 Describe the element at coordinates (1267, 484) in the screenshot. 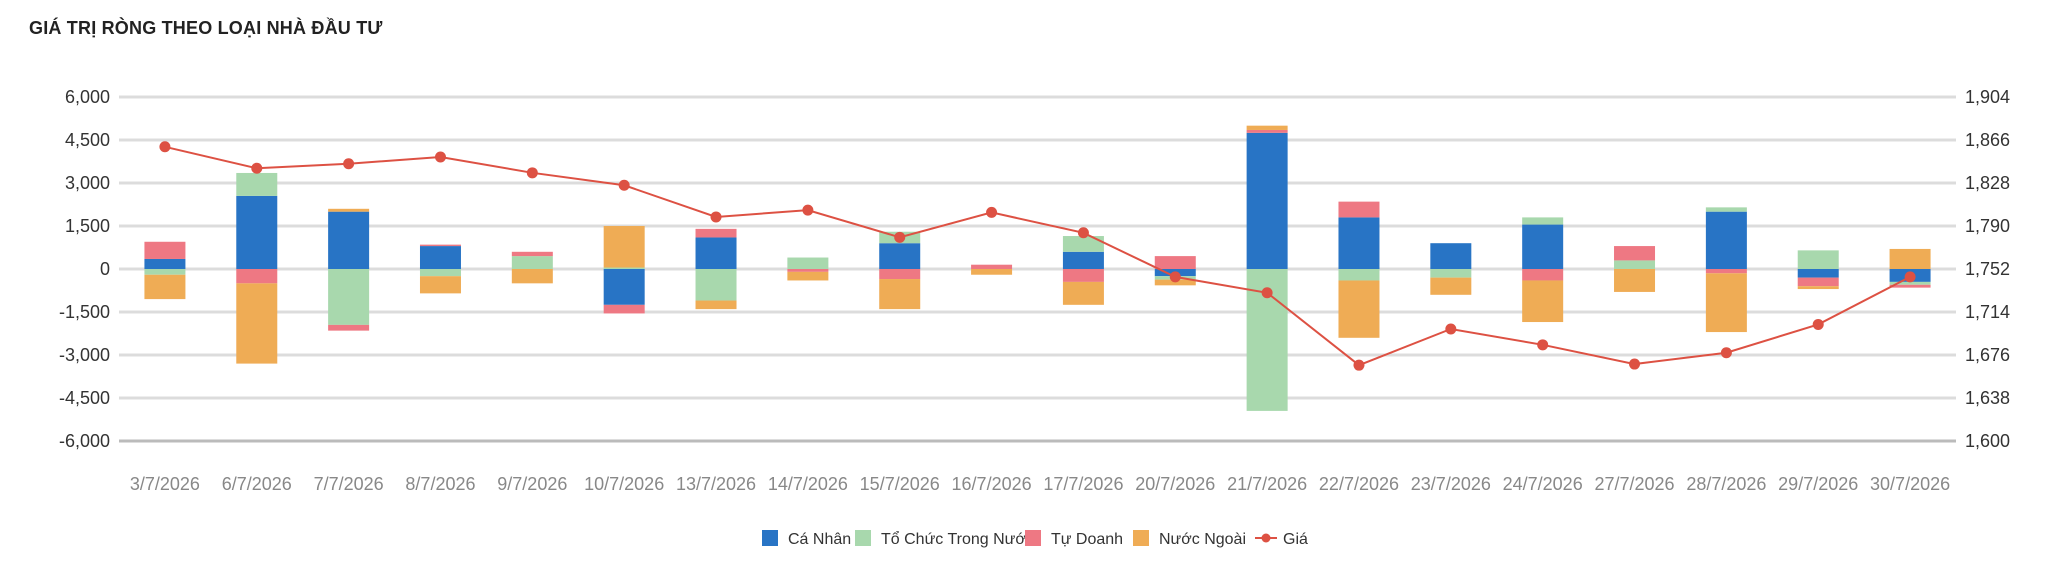

I see `x-tick-label: 21/7/2026` at that location.